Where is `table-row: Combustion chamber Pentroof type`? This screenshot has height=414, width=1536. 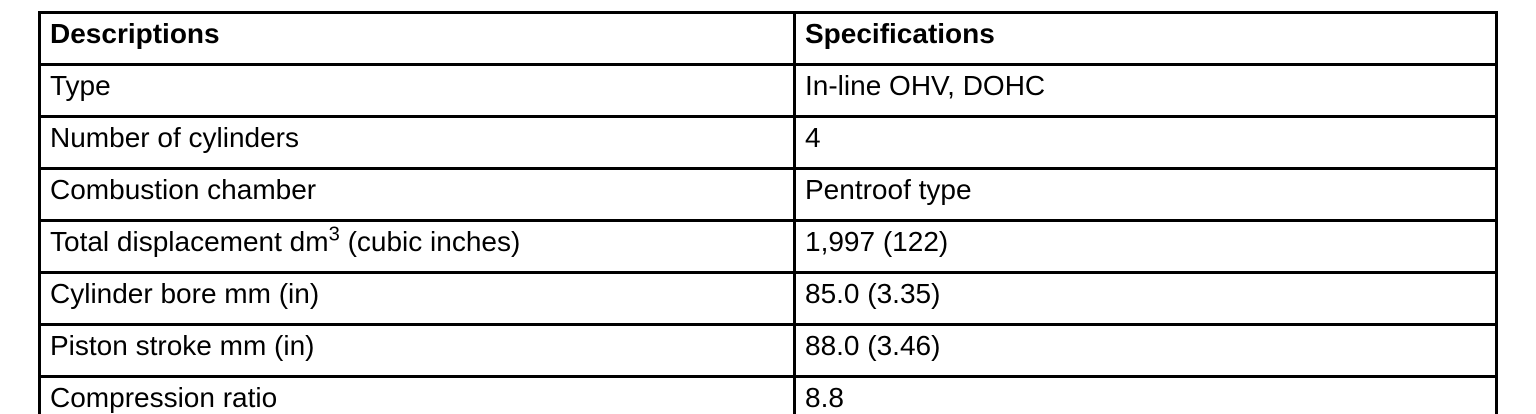 table-row: Combustion chamber Pentroof type is located at coordinates (768, 194).